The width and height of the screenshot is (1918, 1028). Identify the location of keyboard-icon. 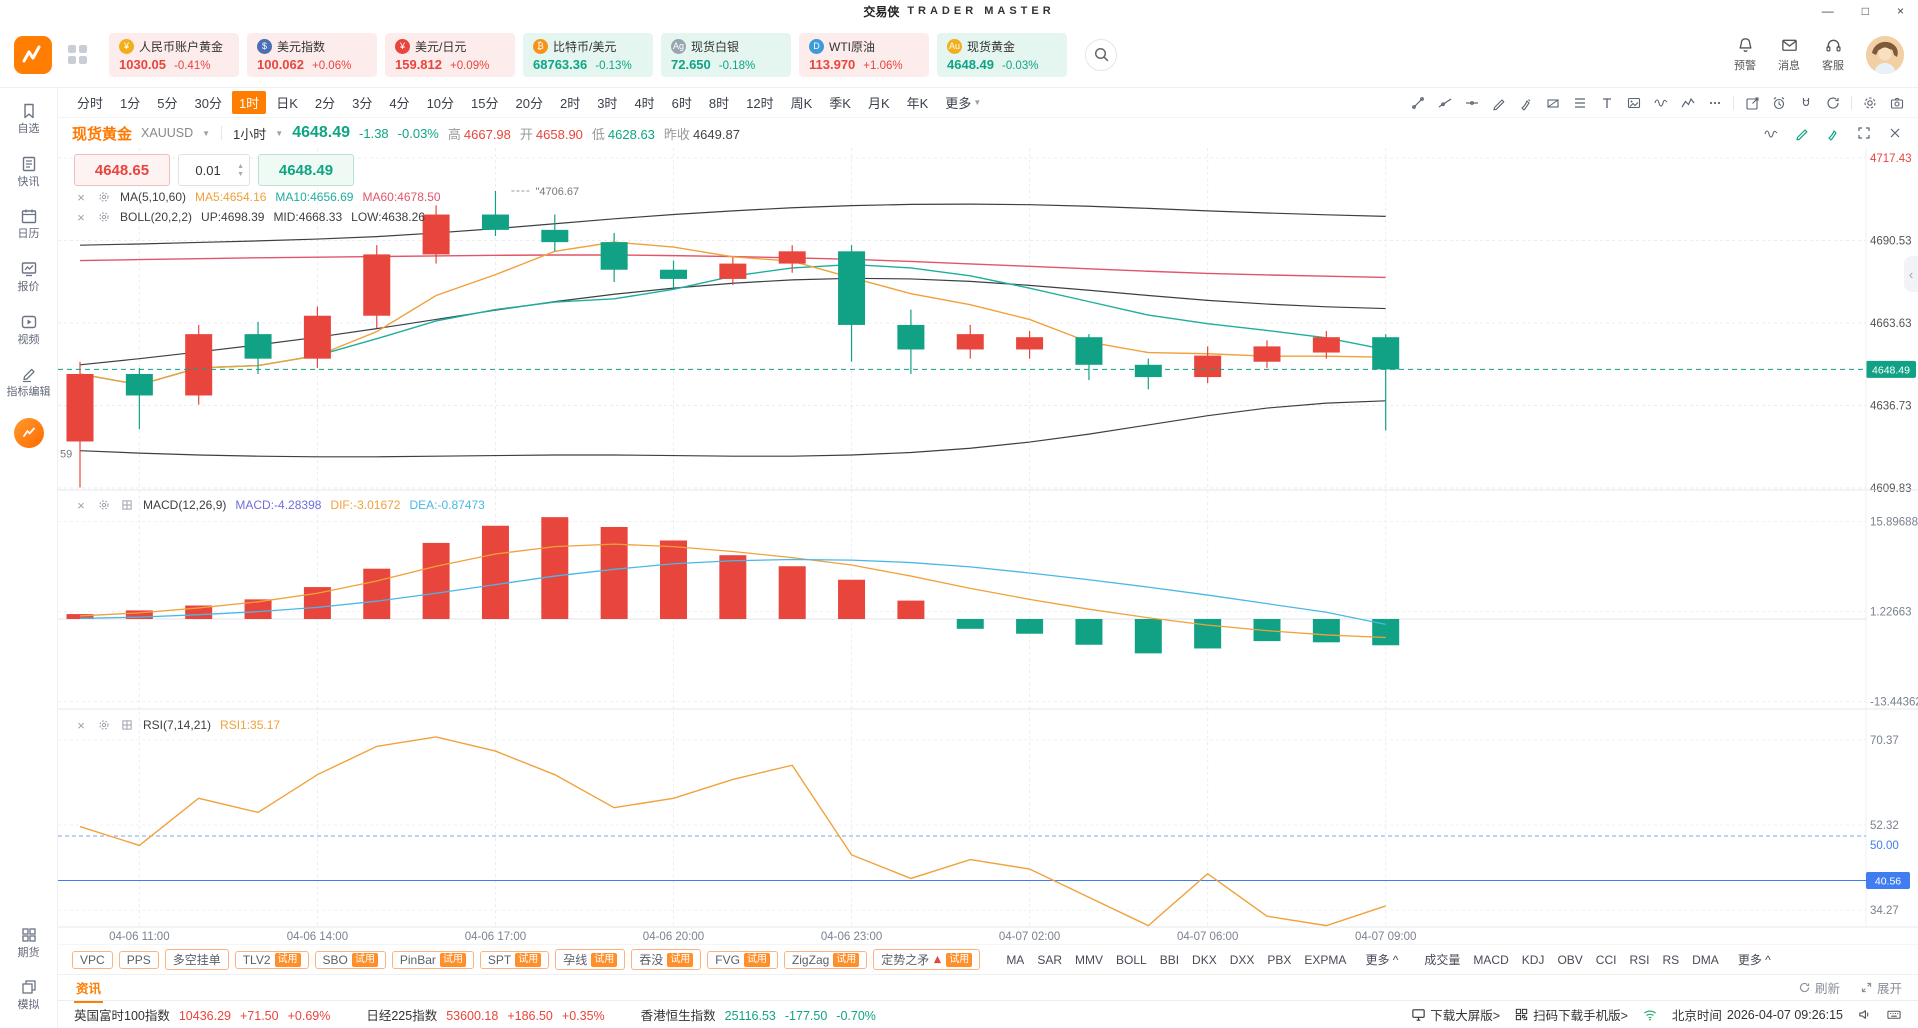
(1894, 1014).